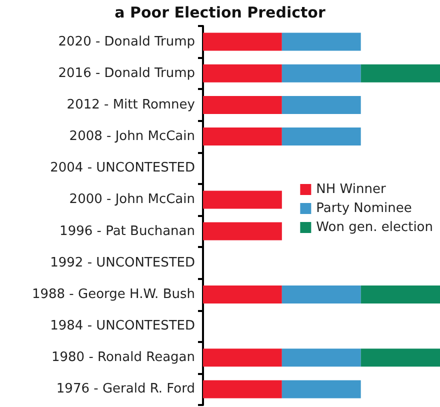 This screenshot has height=407, width=440. I want to click on y-tick-label: 2000 - John McCain, so click(132, 200).